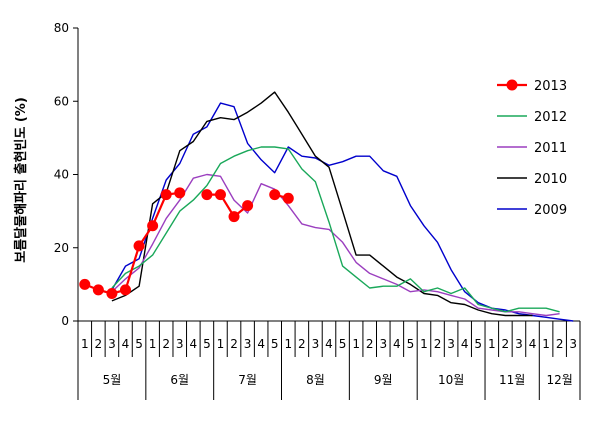 The image size is (601, 432). What do you see at coordinates (247, 380) in the screenshot?
I see `month-label: 7월` at bounding box center [247, 380].